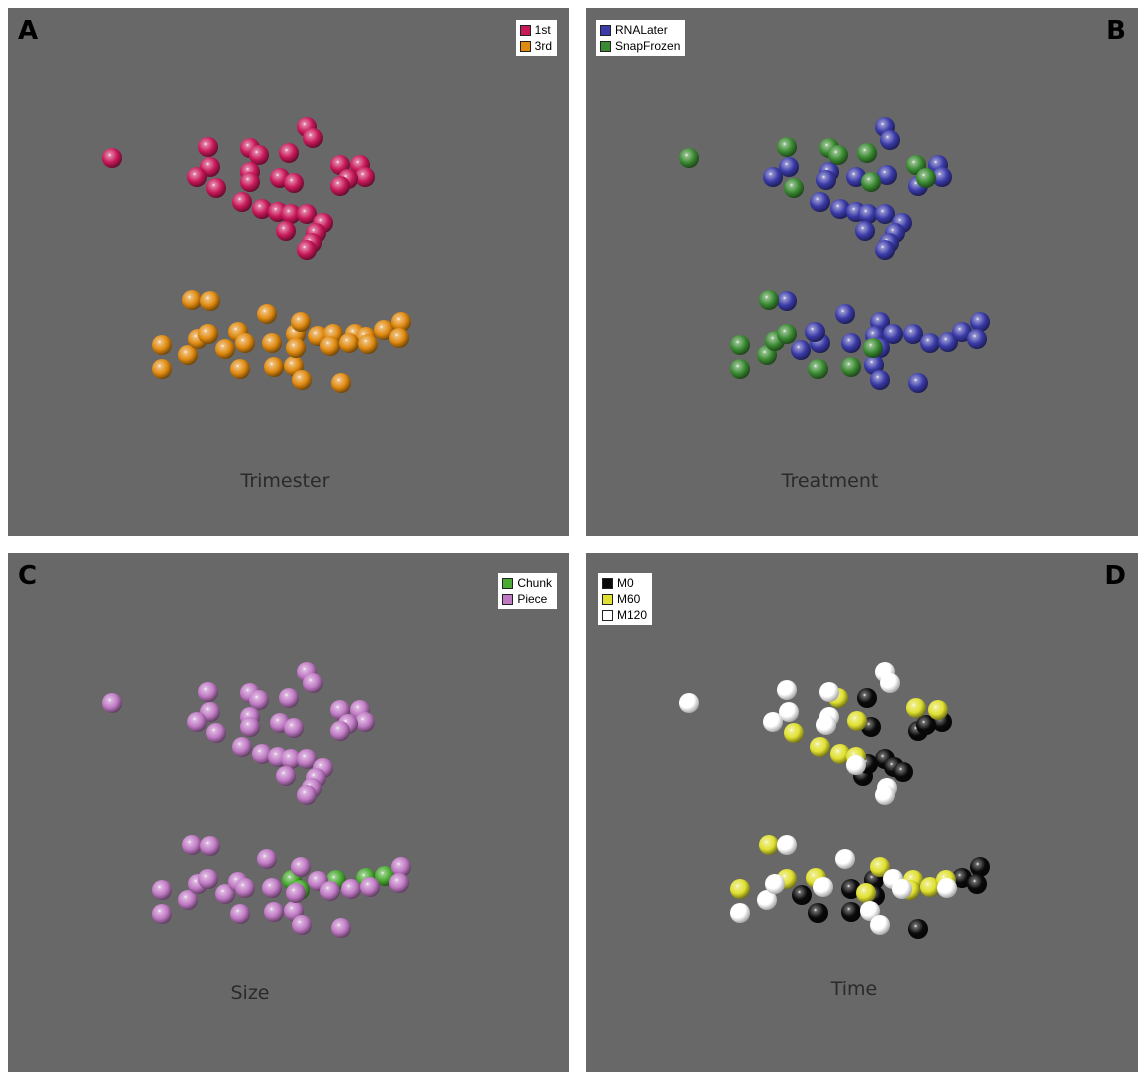 The height and width of the screenshot is (1073, 1138). What do you see at coordinates (834, 800) in the screenshot?
I see `points-time` at bounding box center [834, 800].